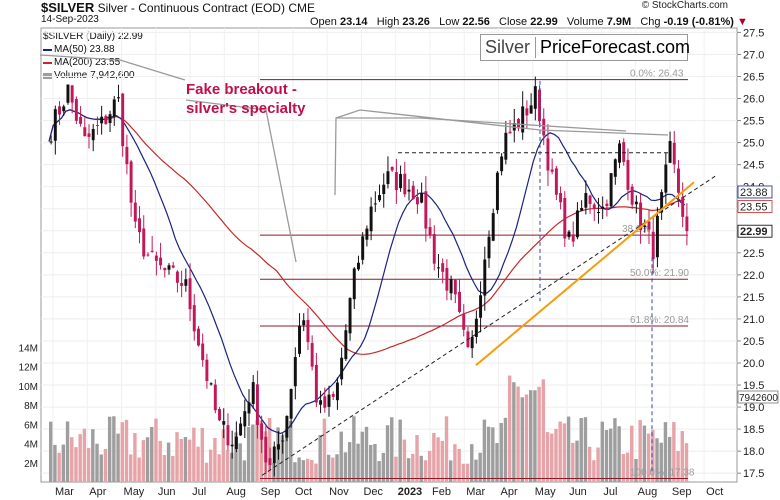  Describe the element at coordinates (753, 298) in the screenshot. I see `price-tick-label: 21.5` at that location.